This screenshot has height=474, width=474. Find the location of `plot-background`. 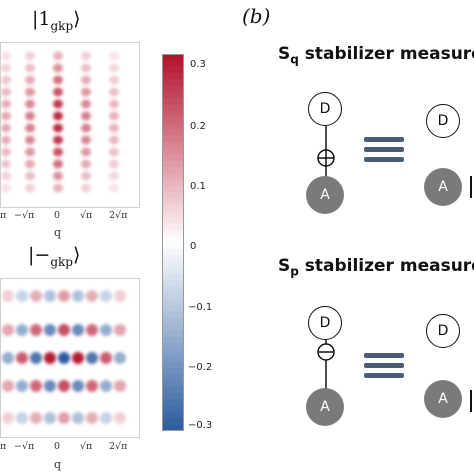

plot-background is located at coordinates (70, 125).